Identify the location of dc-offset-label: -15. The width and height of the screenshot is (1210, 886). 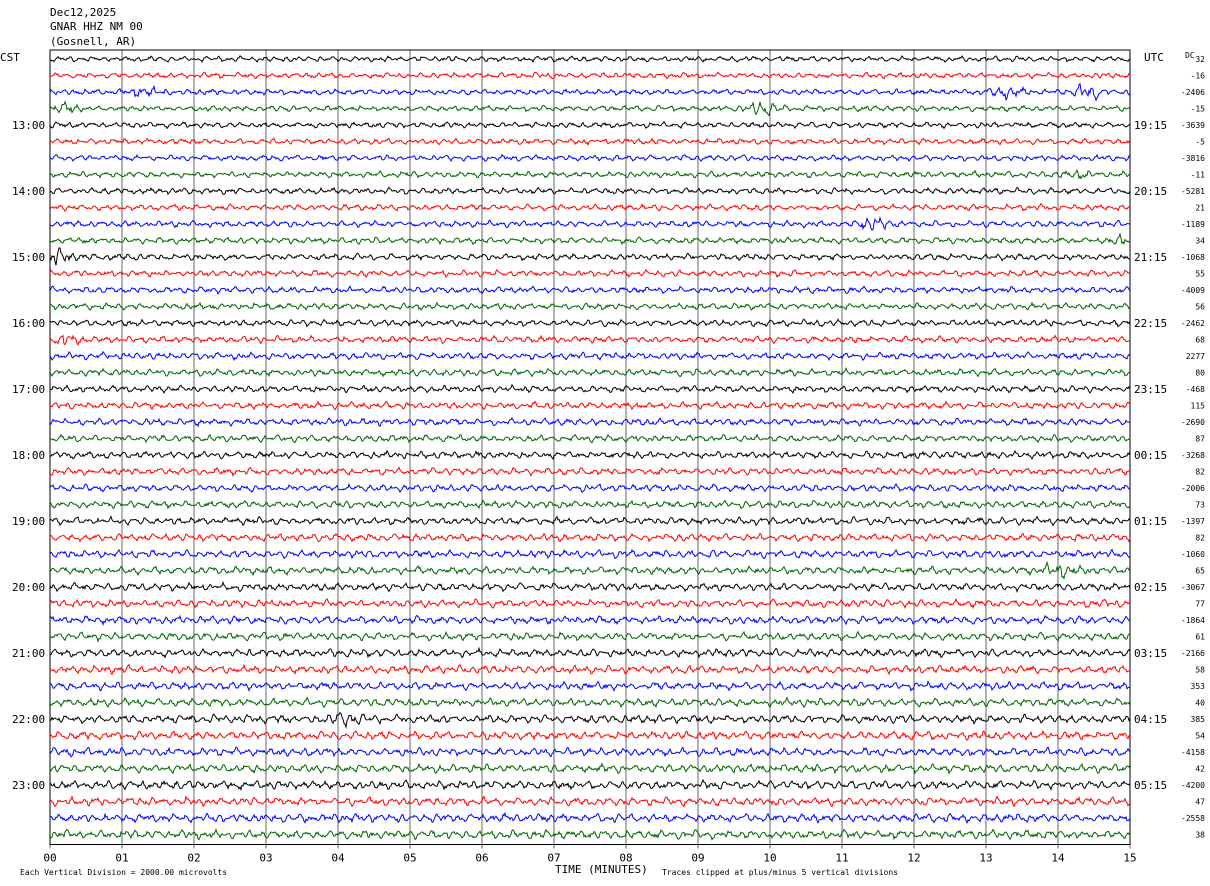
(1198, 109).